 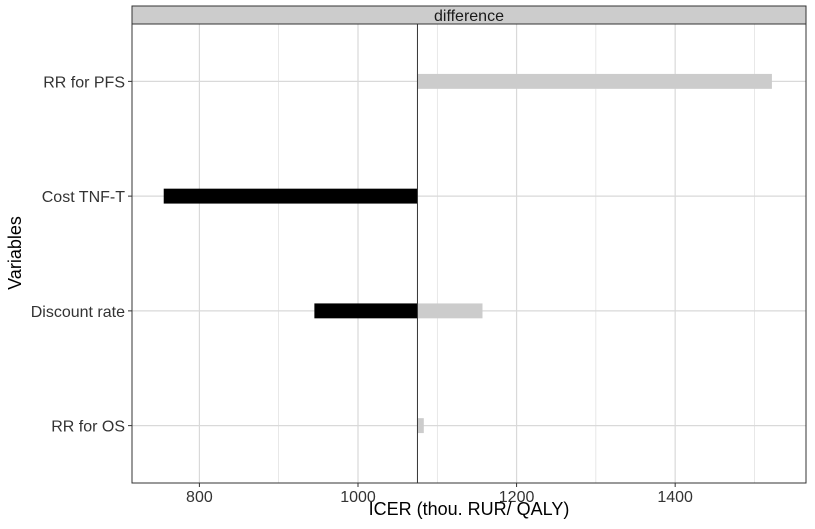 What do you see at coordinates (15, 253) in the screenshot?
I see `y-axis-title: Variables` at bounding box center [15, 253].